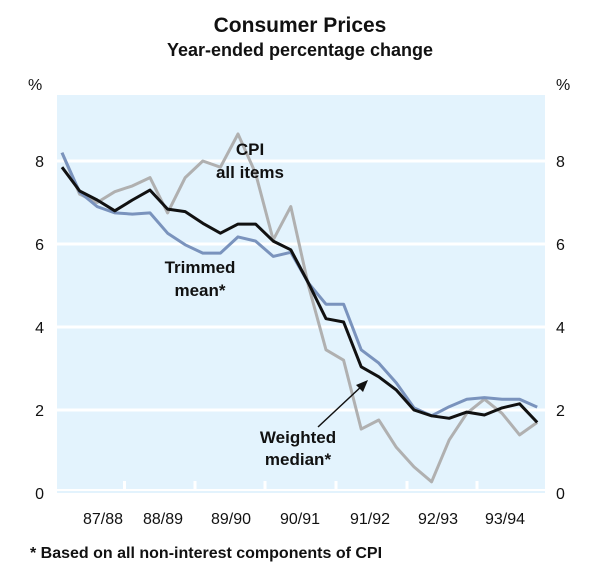 This screenshot has height=578, width=600. What do you see at coordinates (300, 25) in the screenshot?
I see `chart-title: Consumer Prices` at bounding box center [300, 25].